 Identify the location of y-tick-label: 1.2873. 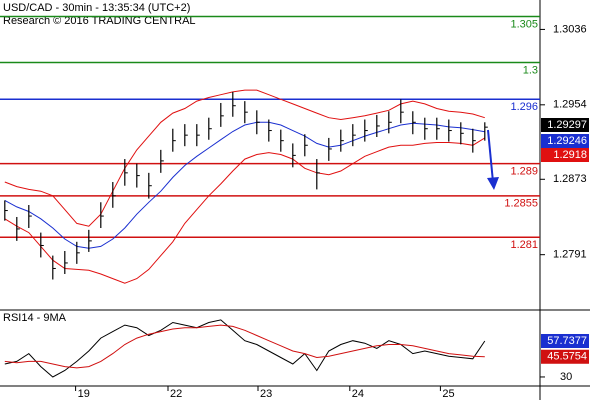
(570, 179).